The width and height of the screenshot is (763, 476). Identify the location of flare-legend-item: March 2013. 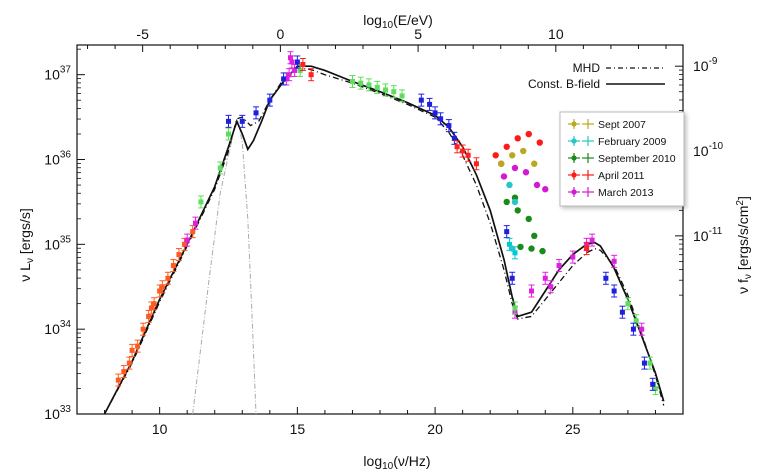
(611, 193).